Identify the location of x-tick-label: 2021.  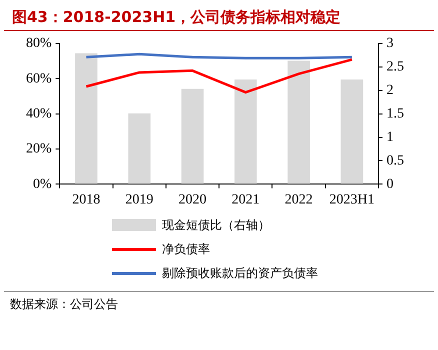
(246, 200).